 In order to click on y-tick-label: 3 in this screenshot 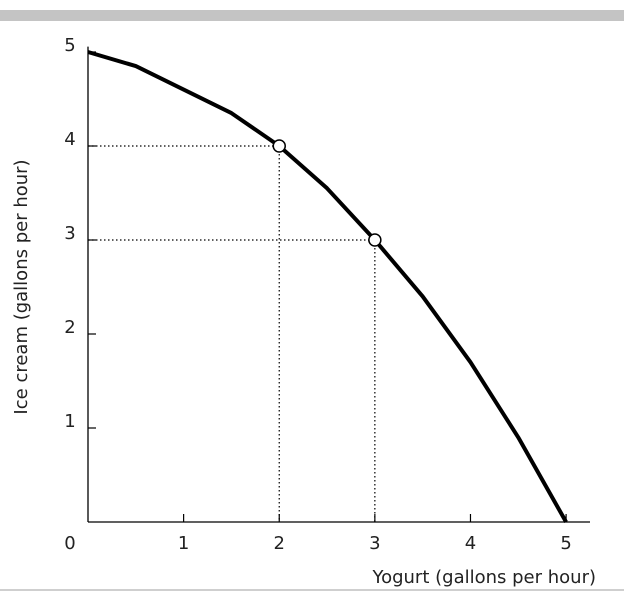, I will do `click(69, 233)`.